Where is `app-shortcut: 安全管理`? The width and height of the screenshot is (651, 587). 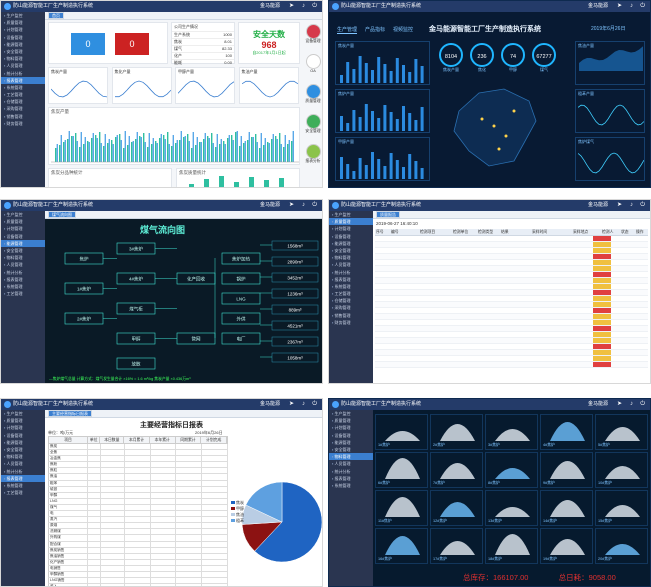
app-shortcut: 安全管理 is located at coordinates (312, 124).